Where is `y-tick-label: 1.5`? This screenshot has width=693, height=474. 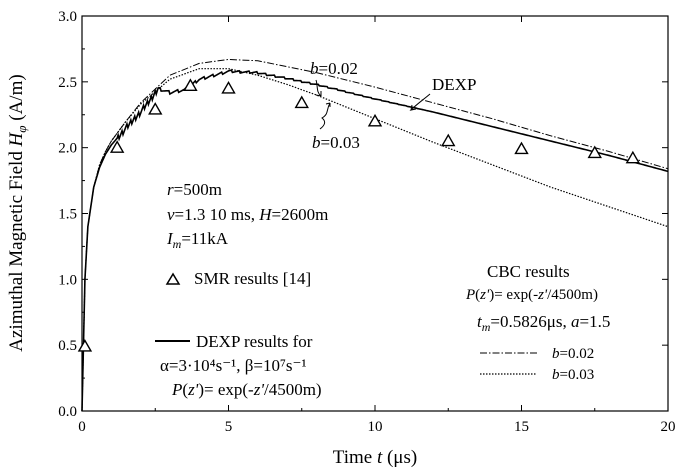 y-tick-label: 1.5 is located at coordinates (67, 215).